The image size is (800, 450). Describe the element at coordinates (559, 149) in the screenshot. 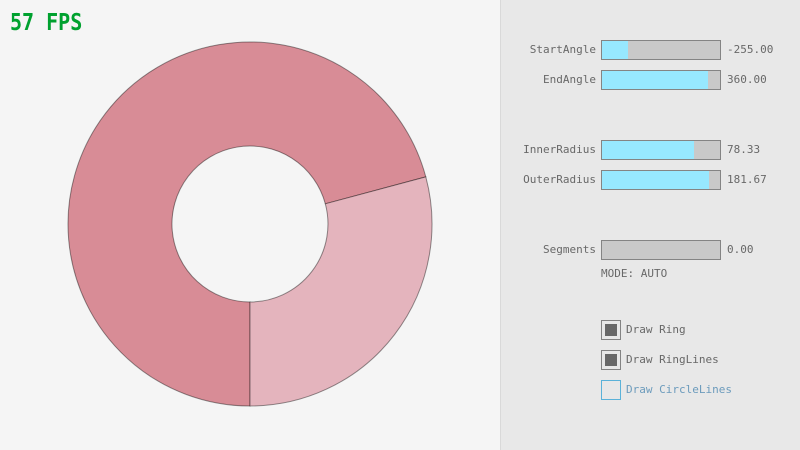

I see `inner-radius-label: InnerRadius` at that location.